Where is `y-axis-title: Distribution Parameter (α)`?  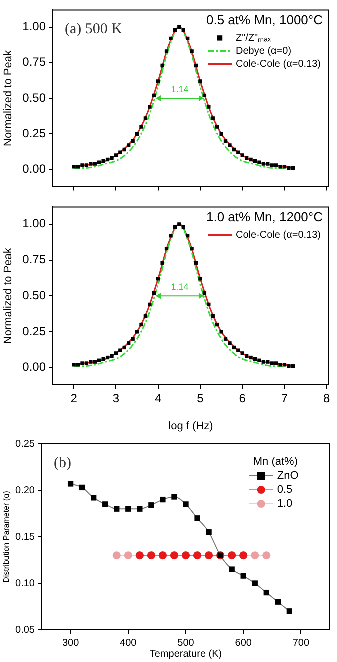 y-axis-title: Distribution Parameter (α) is located at coordinates (7, 536).